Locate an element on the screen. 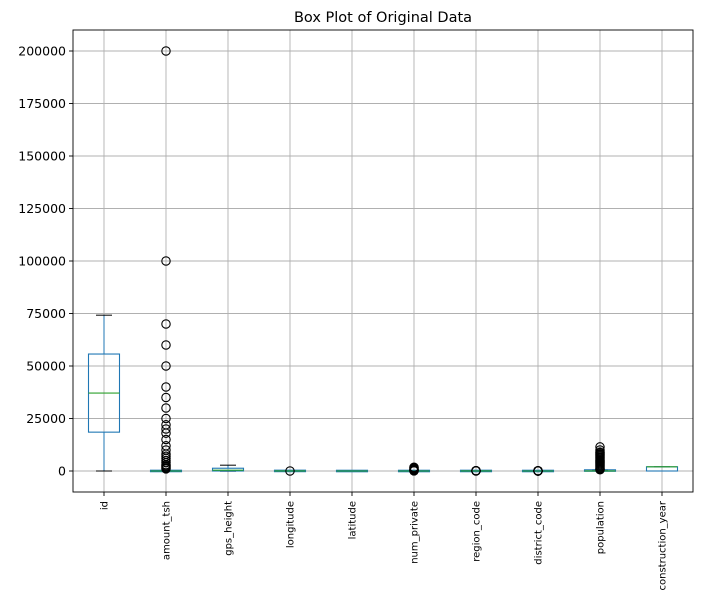 The height and width of the screenshot is (611, 702). x-tick-label-num-private: num_private is located at coordinates (415, 532).